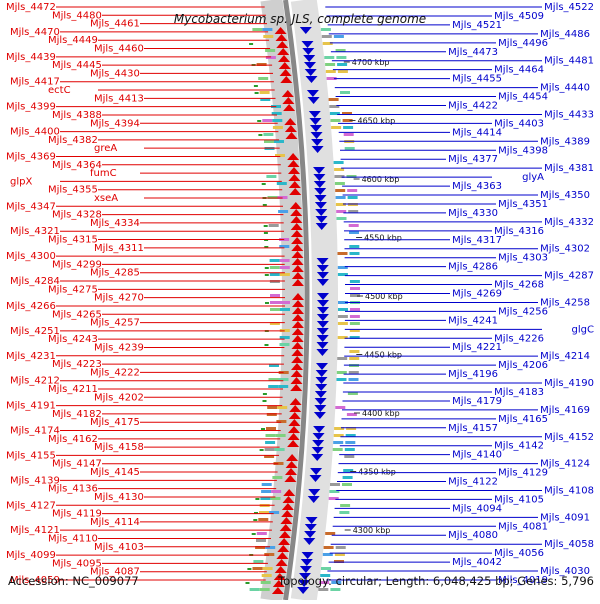 This screenshot has width=600, height=604. I want to click on gene-label: Mjls_4275, so click(73, 289).